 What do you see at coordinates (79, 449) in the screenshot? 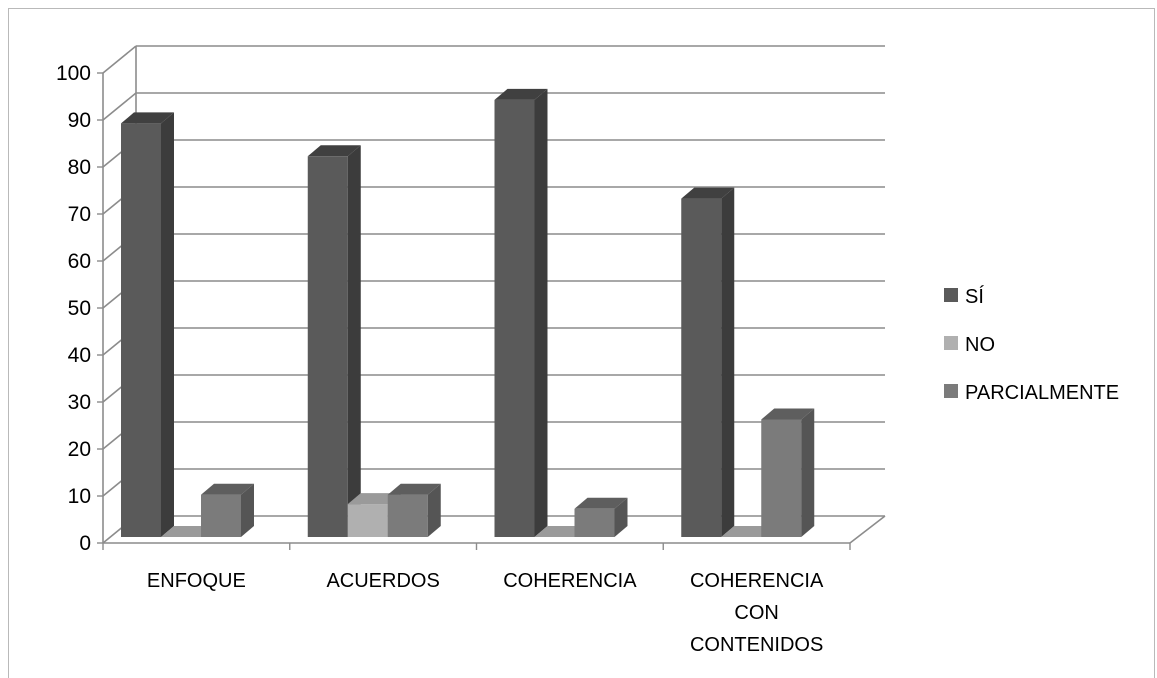
I see `y-tick-label: 20` at bounding box center [79, 449].